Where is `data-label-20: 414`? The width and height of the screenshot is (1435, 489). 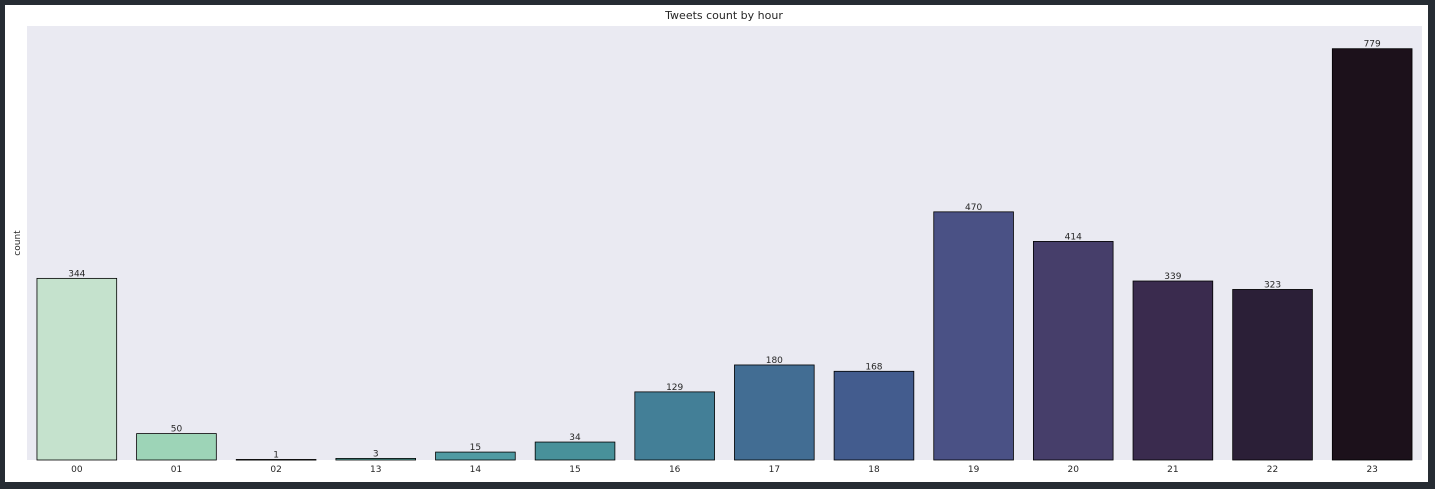 data-label-20: 414 is located at coordinates (1073, 237).